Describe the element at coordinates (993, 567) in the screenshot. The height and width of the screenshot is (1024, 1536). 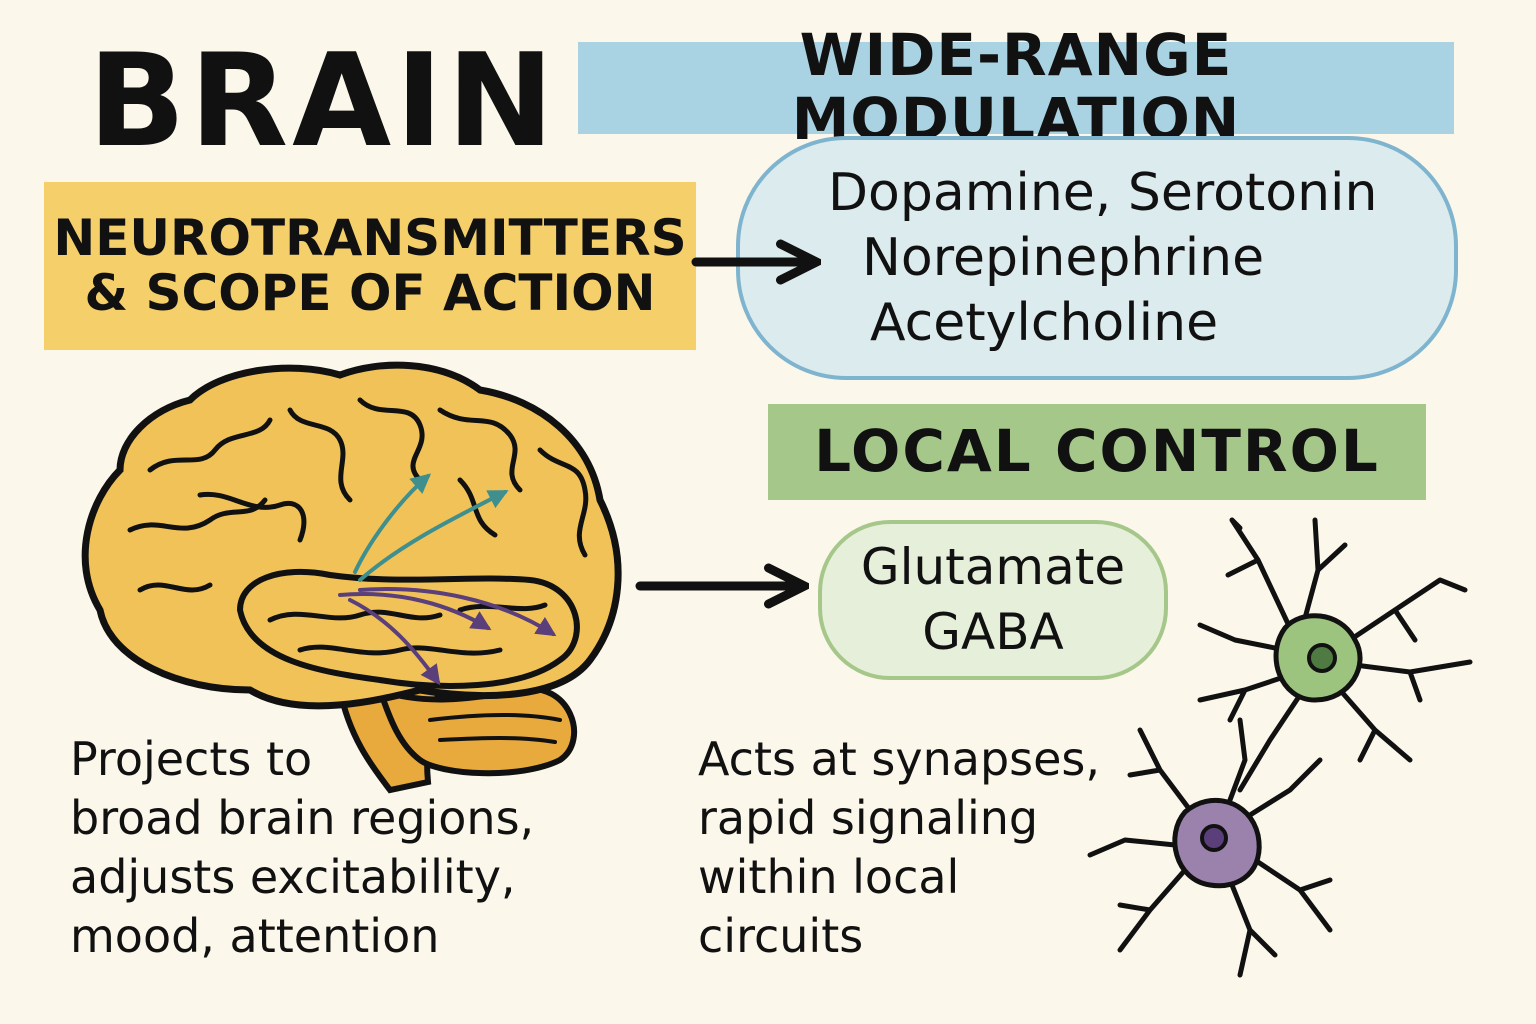
I see `local-item: Glutamate` at that location.